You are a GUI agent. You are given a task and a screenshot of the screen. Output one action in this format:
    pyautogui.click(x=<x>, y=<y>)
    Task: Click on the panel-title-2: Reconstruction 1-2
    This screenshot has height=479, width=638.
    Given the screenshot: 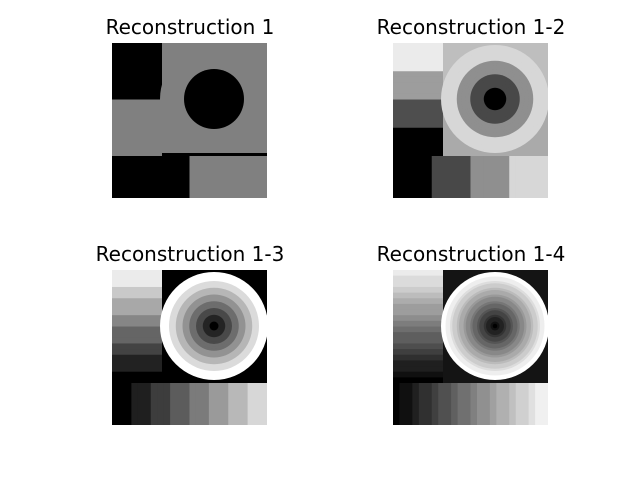 What is the action you would take?
    pyautogui.click(x=471, y=27)
    